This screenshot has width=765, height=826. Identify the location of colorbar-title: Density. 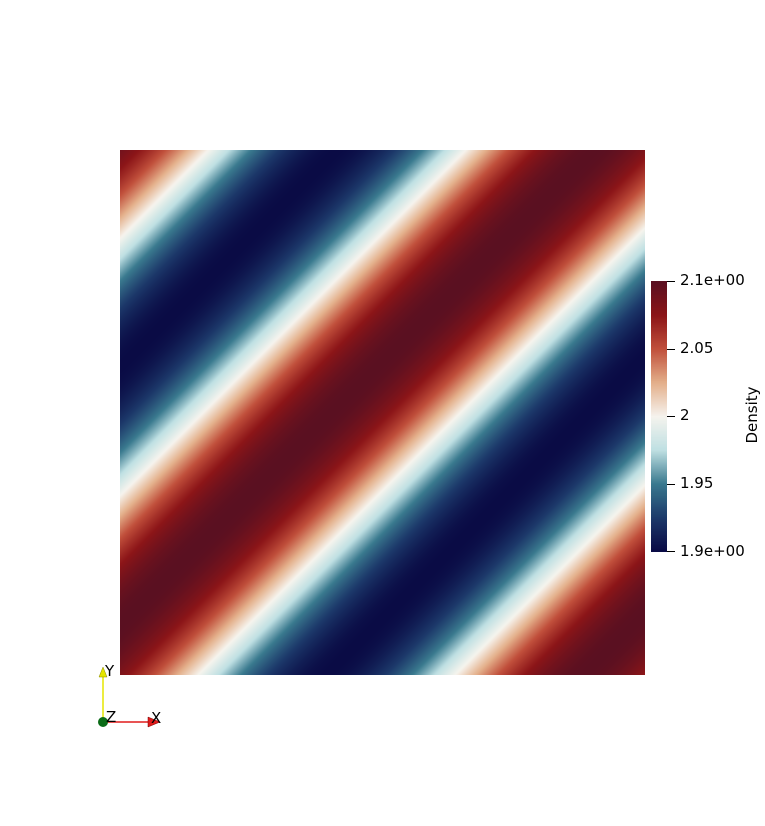
(752, 415).